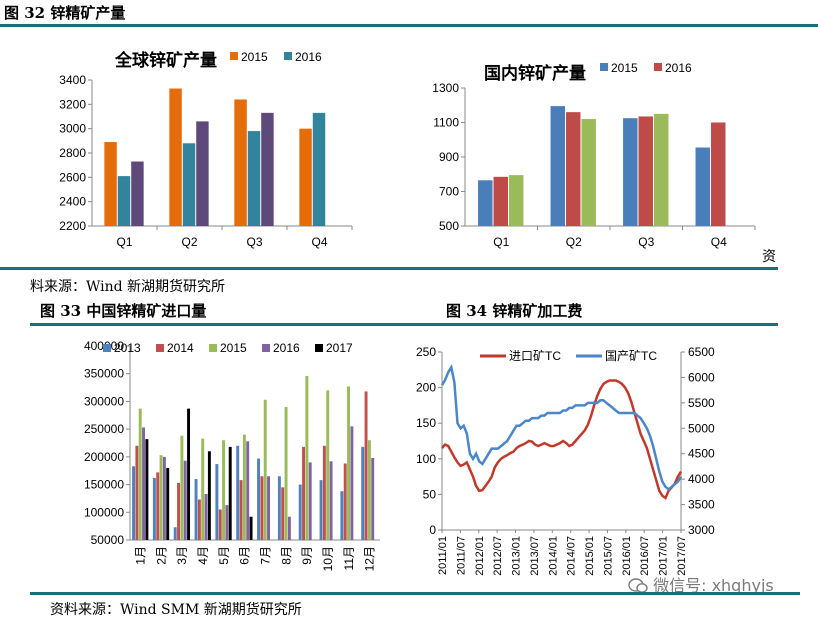  Describe the element at coordinates (572, 556) in the screenshot. I see `x-tick-label: 2014/07` at that location.